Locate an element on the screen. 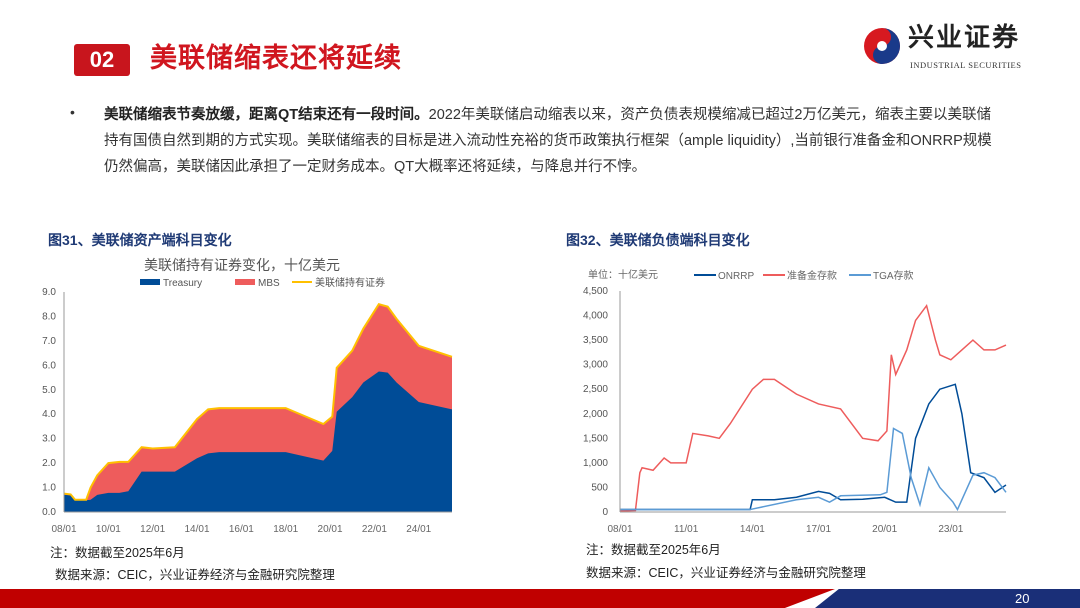 The image size is (1080, 608). paragraph-lead: 美联储缩表节奏放缓，距离QT结束还有一段时间。 is located at coordinates (266, 115).